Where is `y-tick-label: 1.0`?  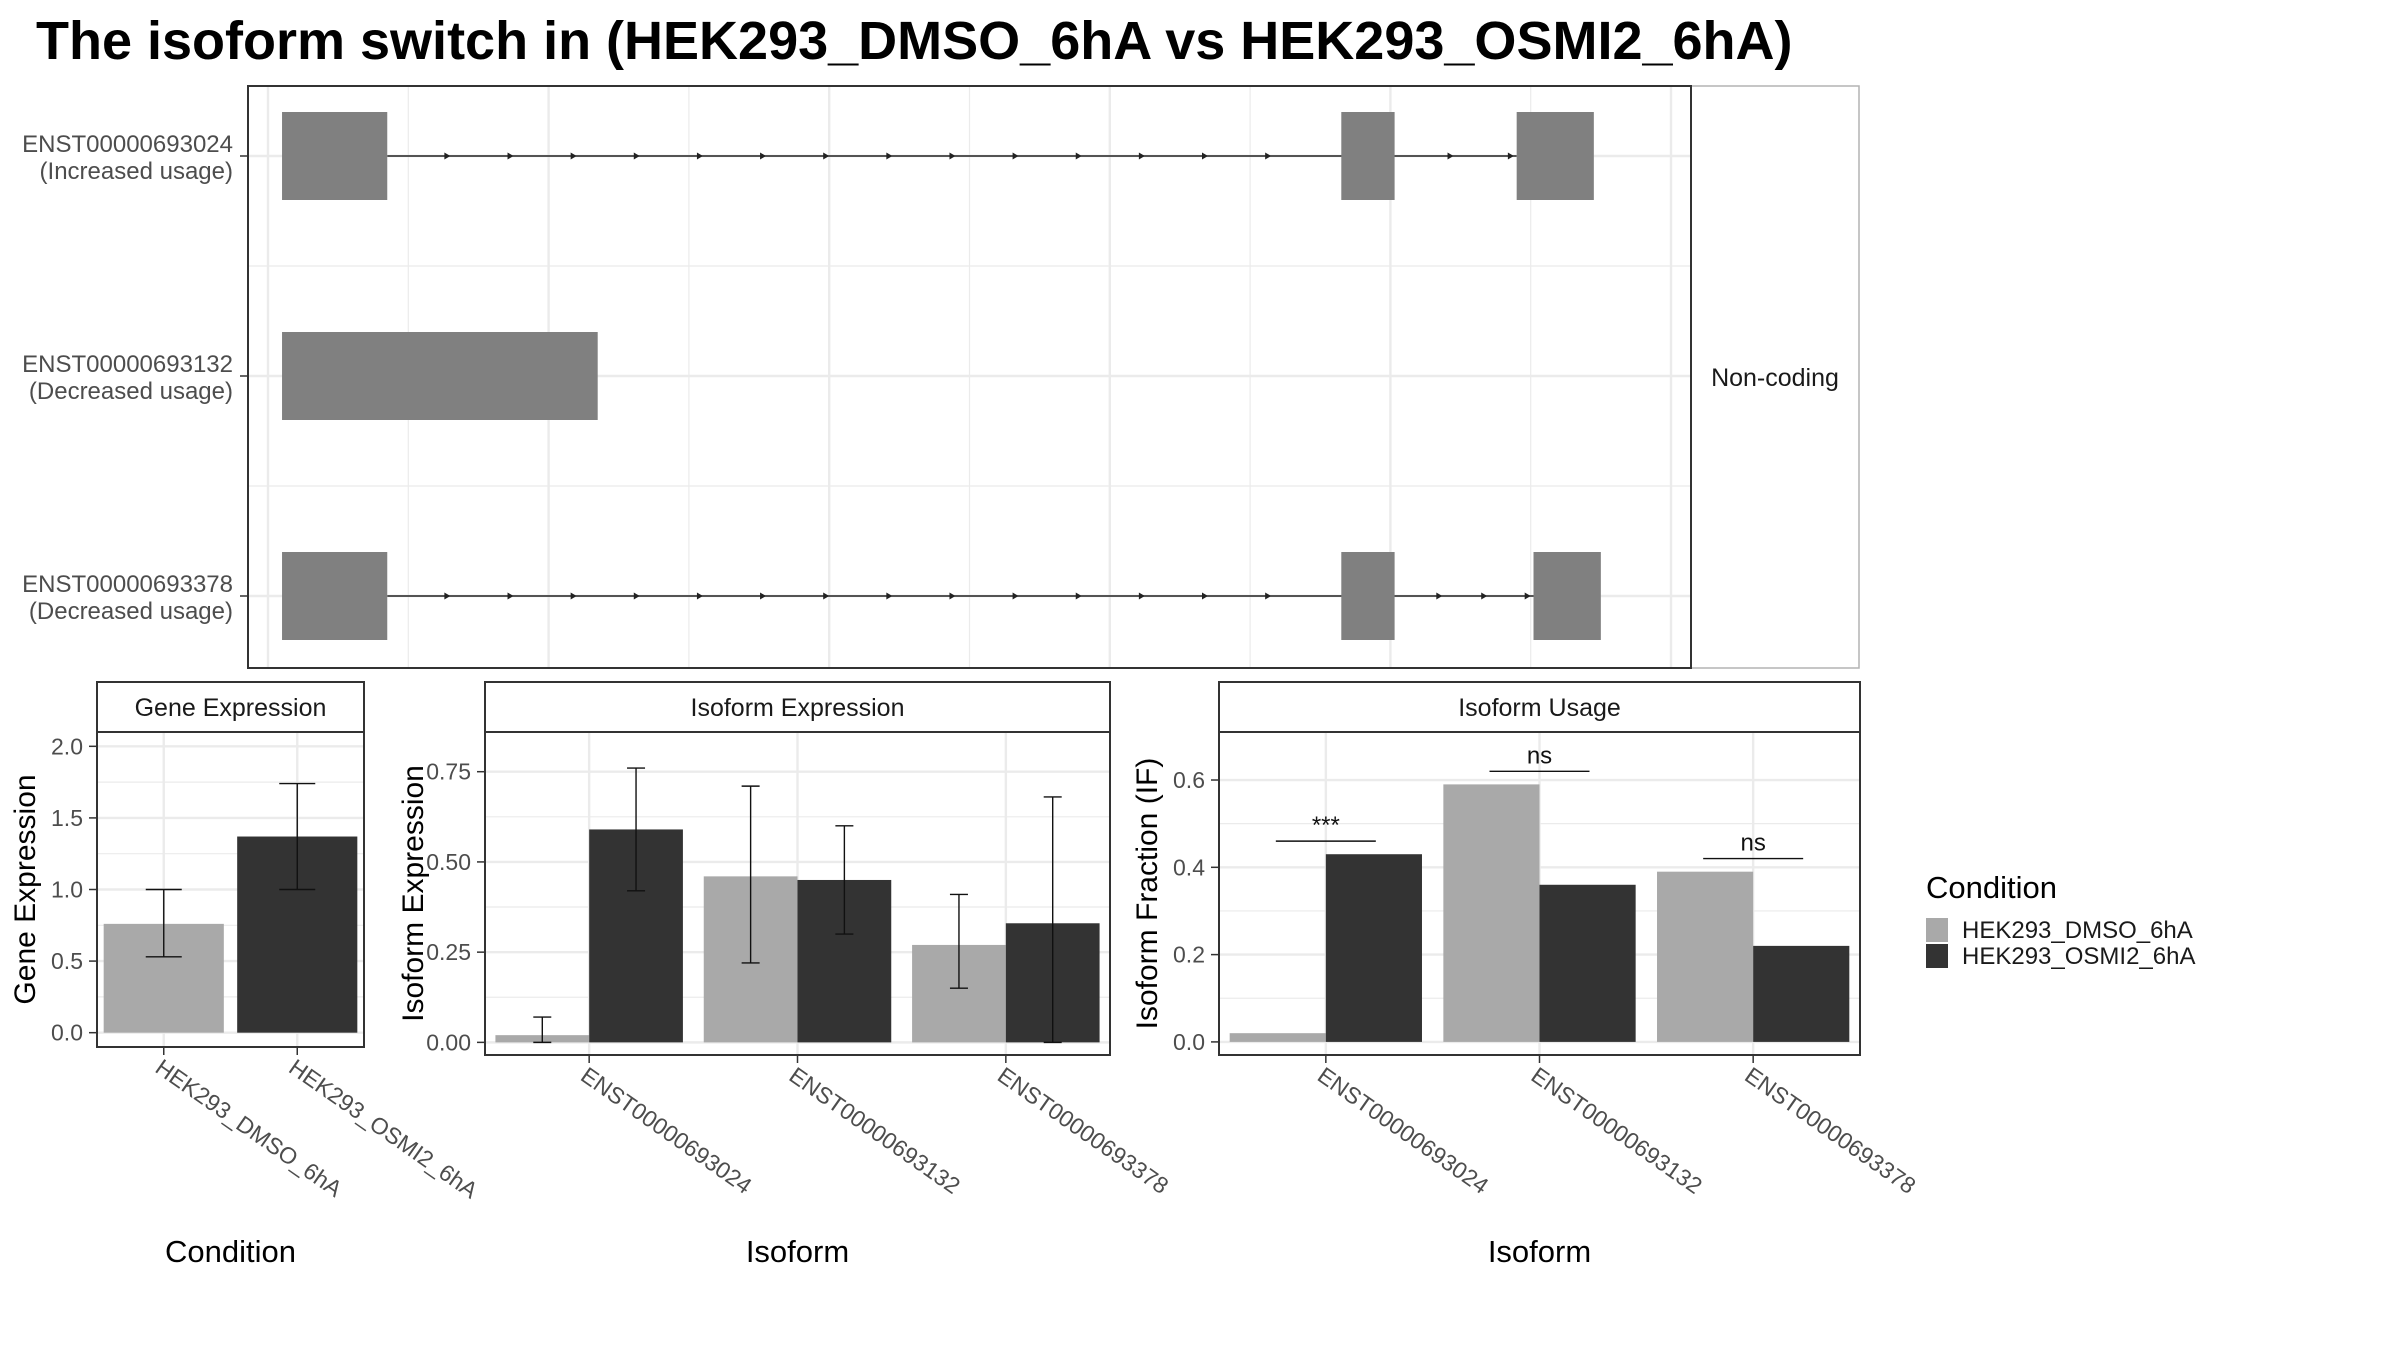 y-tick-label: 1.0 is located at coordinates (67, 890).